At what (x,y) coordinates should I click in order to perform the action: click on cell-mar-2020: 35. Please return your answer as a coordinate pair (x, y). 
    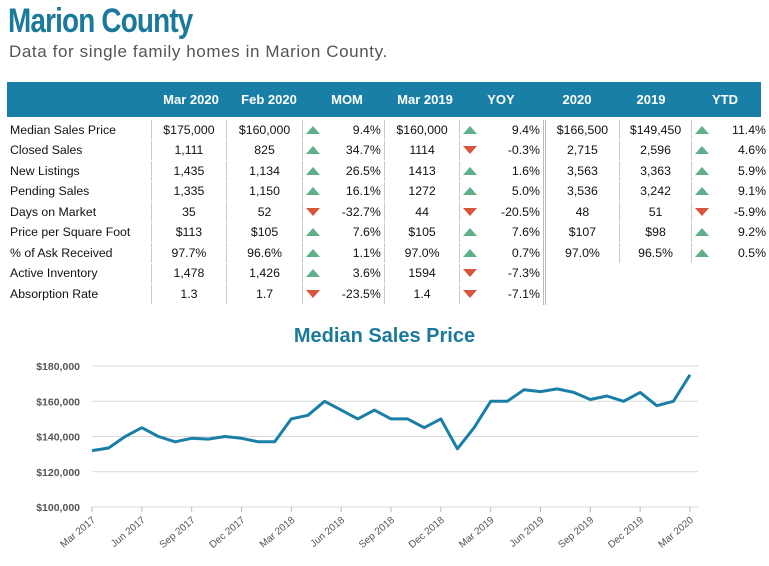
    Looking at the image, I should click on (189, 212).